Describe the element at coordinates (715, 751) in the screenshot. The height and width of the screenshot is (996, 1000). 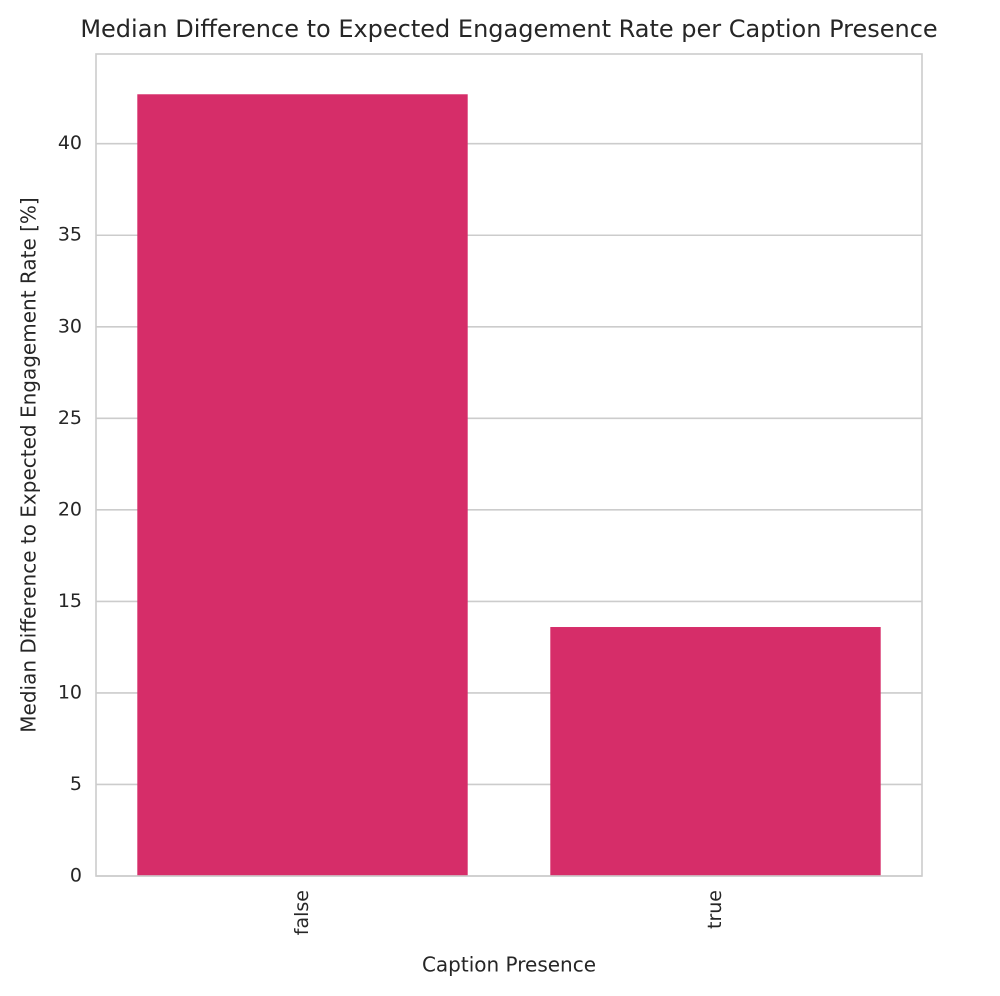
I see `bar` at that location.